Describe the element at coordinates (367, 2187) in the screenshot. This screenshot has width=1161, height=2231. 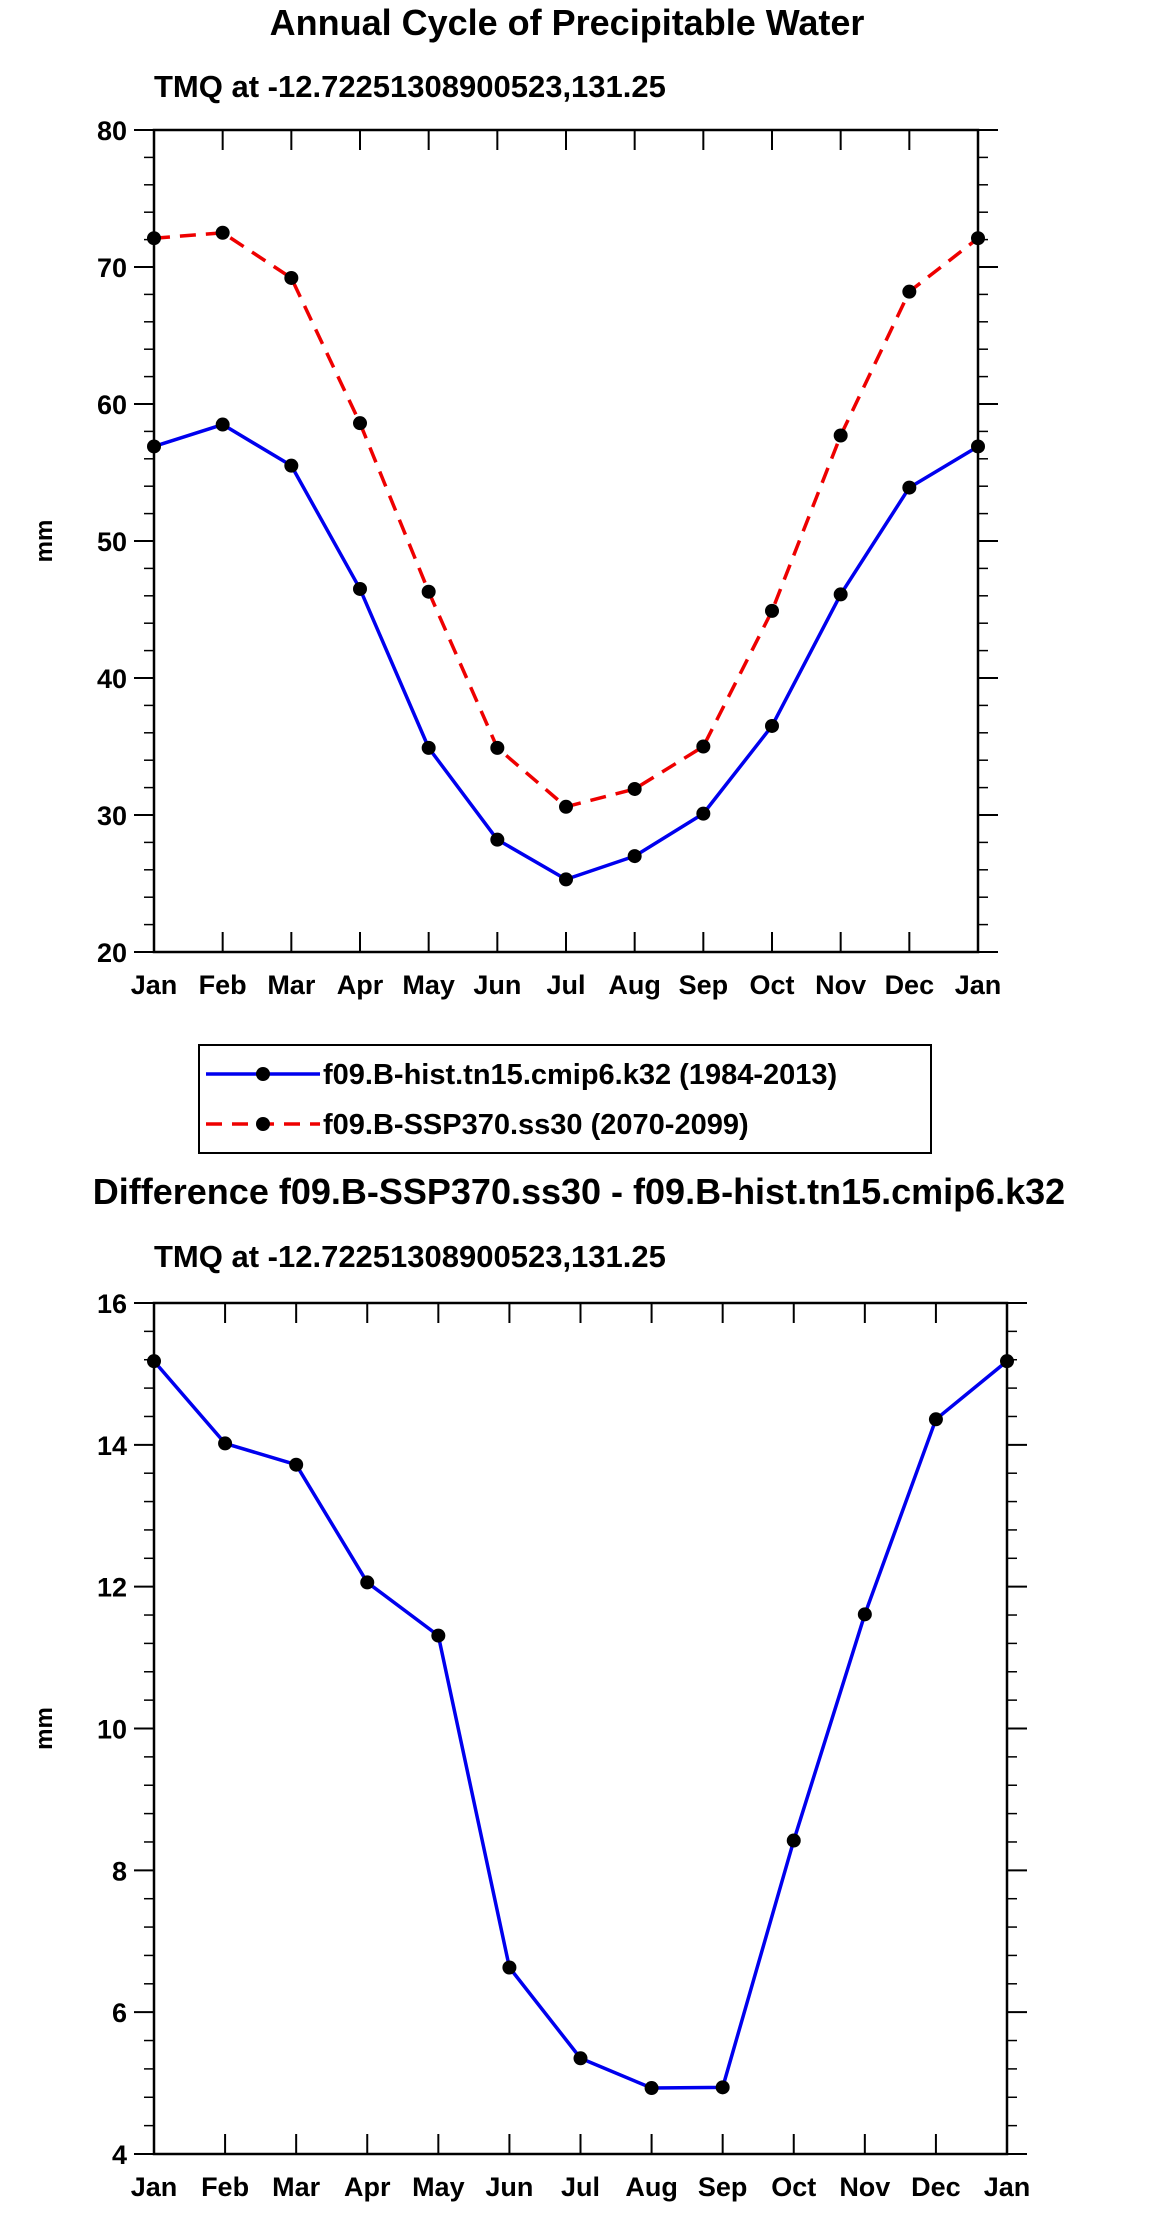
I see `chart2-xtick-label: Apr` at that location.